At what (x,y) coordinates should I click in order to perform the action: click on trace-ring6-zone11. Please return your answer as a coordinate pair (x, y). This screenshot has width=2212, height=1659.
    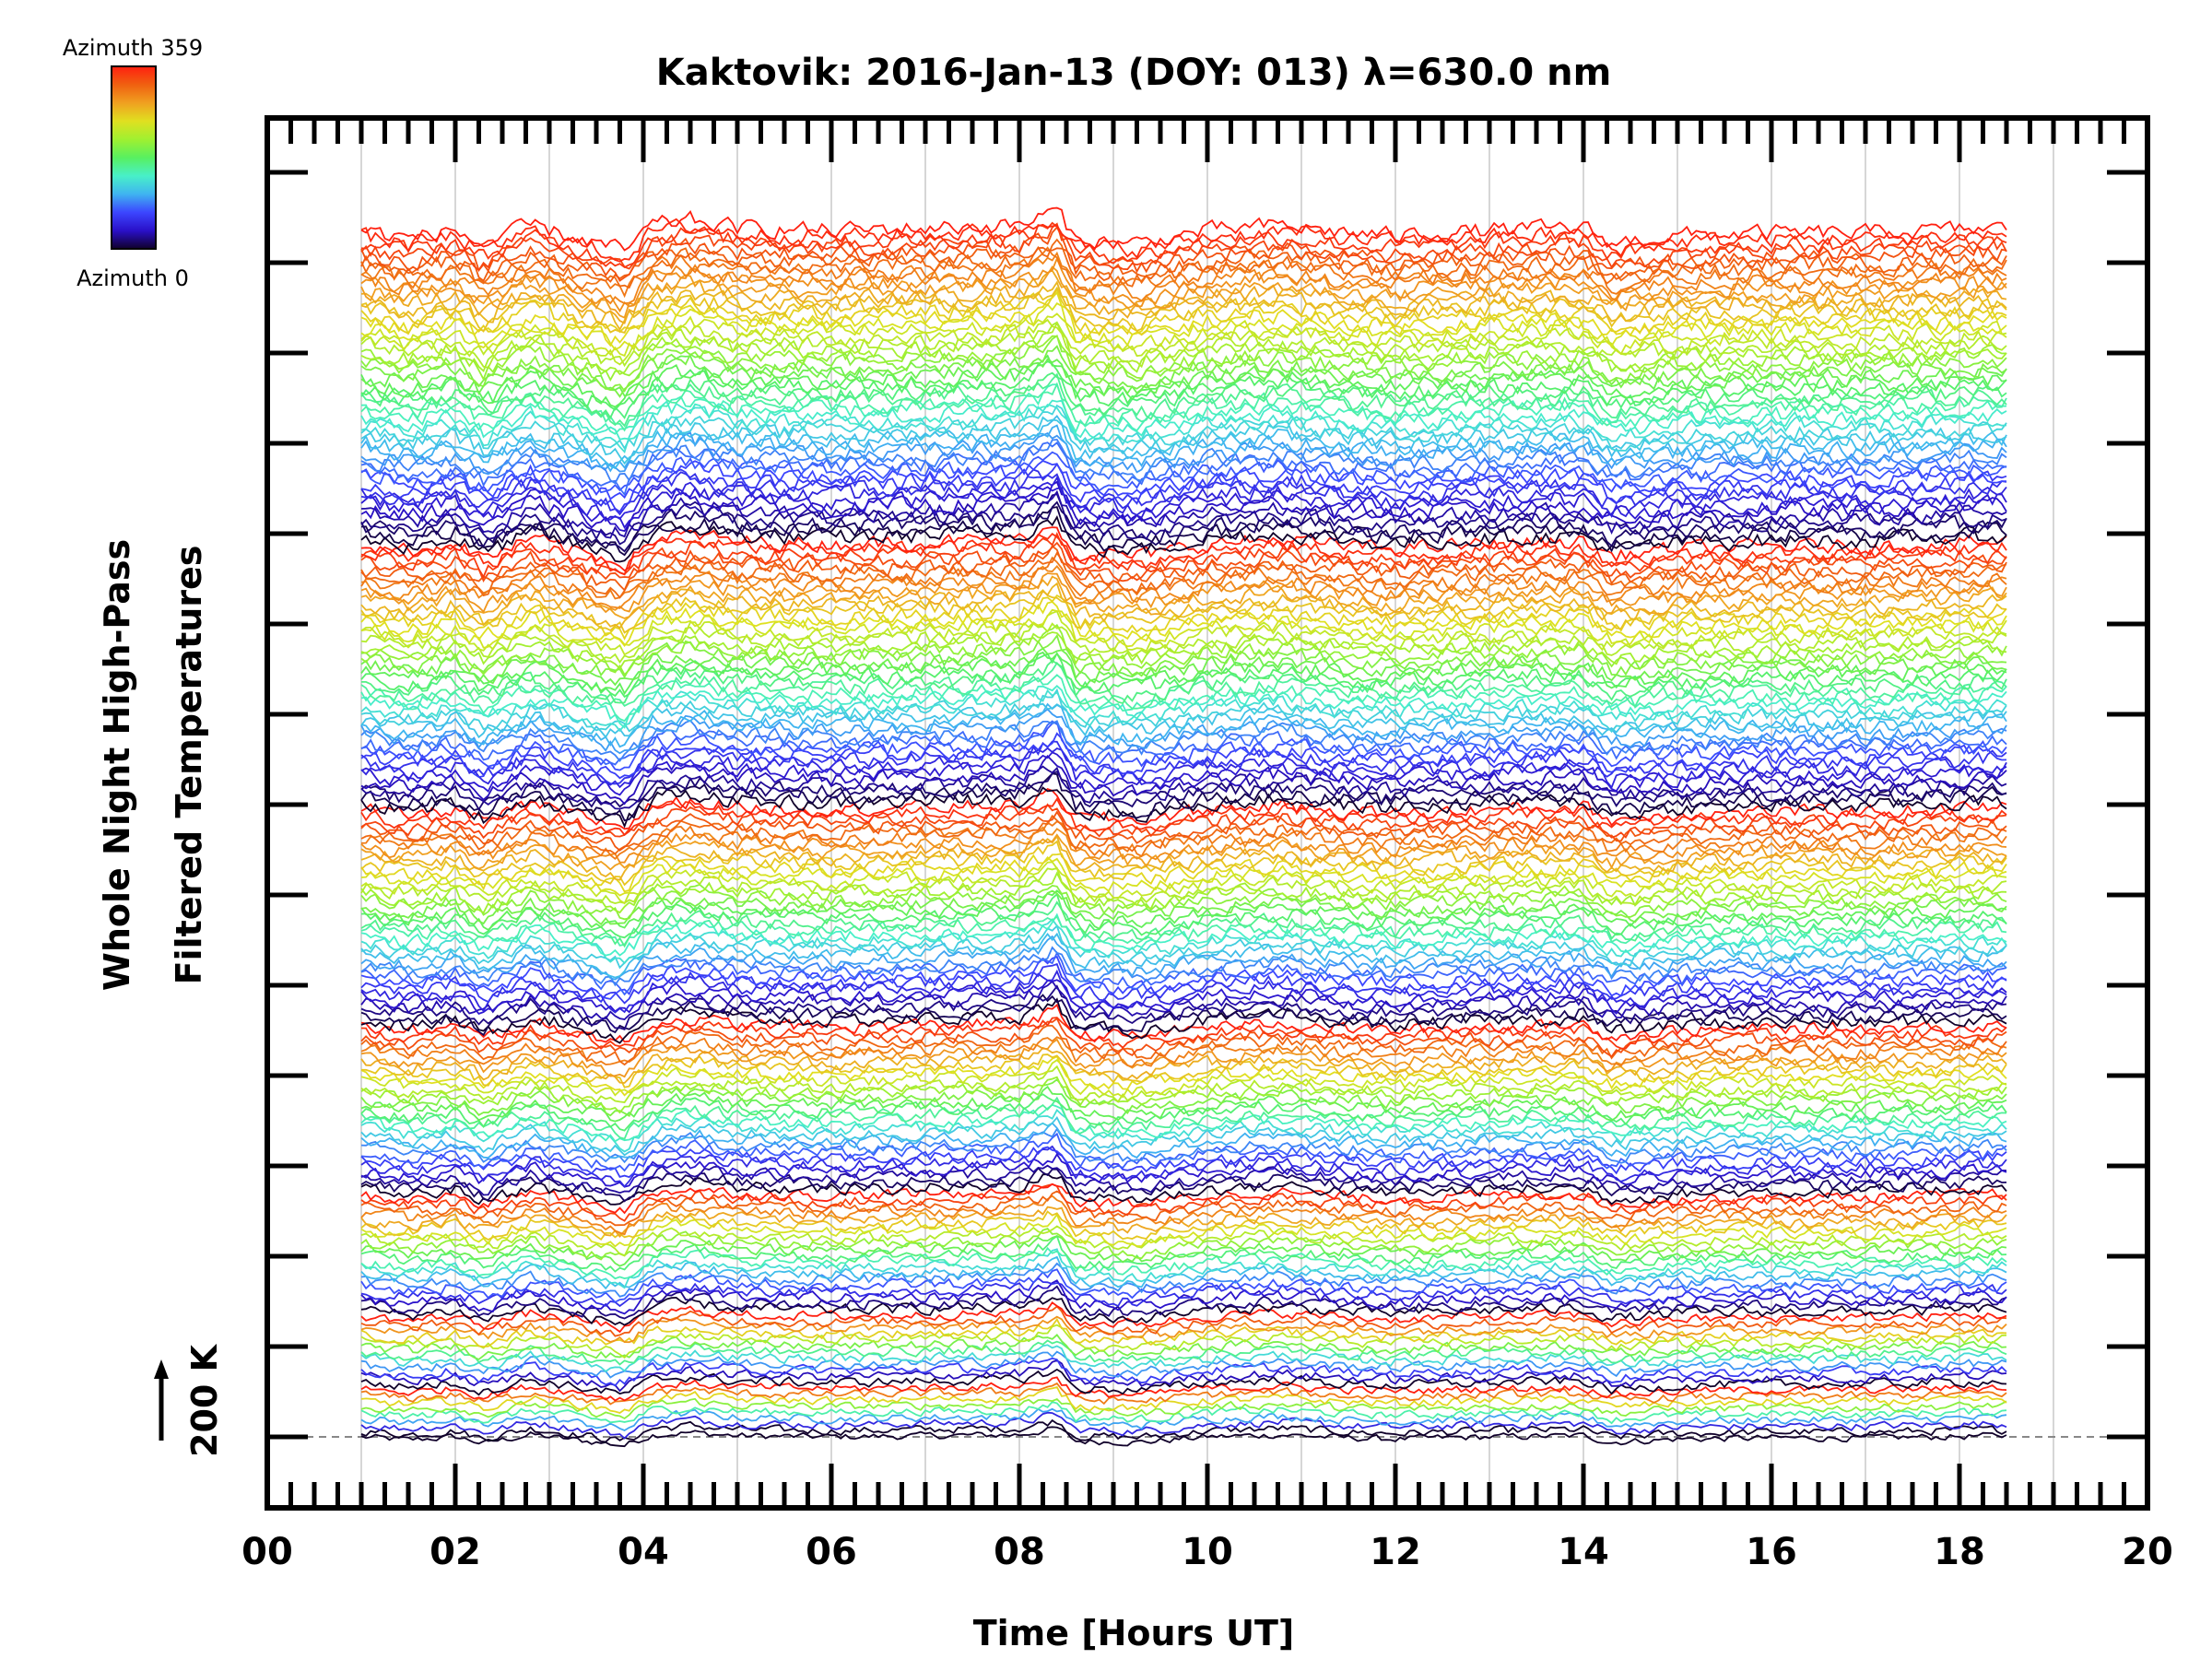
    Looking at the image, I should click on (1183, 740).